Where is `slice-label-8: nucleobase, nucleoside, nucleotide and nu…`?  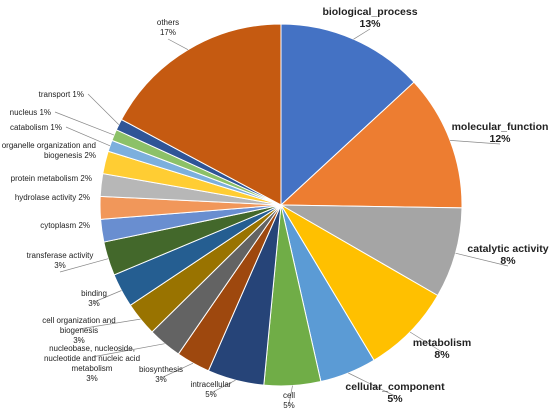 slice-label-8: nucleobase, nucleoside, nucleotide and nu… is located at coordinates (92, 363).